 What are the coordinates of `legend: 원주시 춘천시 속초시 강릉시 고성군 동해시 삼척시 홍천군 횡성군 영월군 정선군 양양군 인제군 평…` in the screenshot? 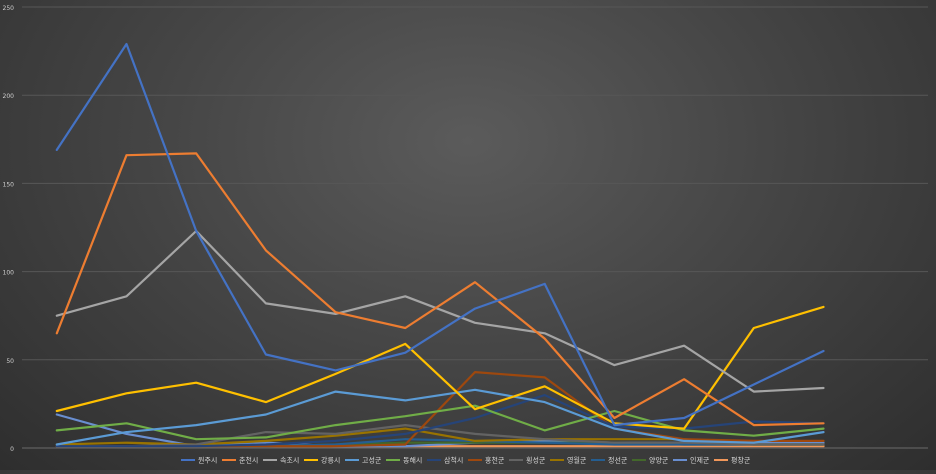 It's located at (466, 460).